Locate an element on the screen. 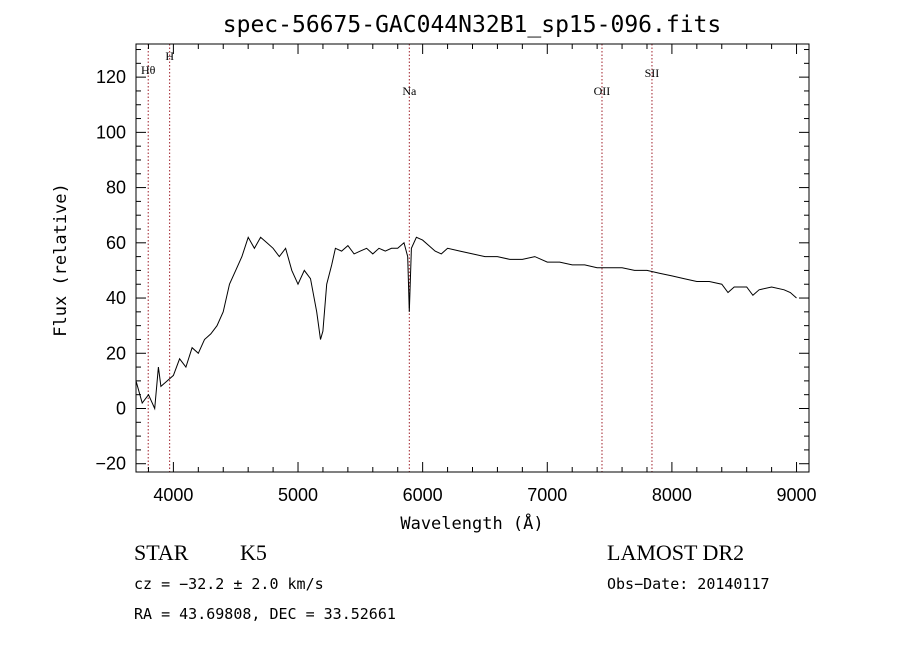 This screenshot has height=649, width=900. y-tick-label: 0 is located at coordinates (121, 408).